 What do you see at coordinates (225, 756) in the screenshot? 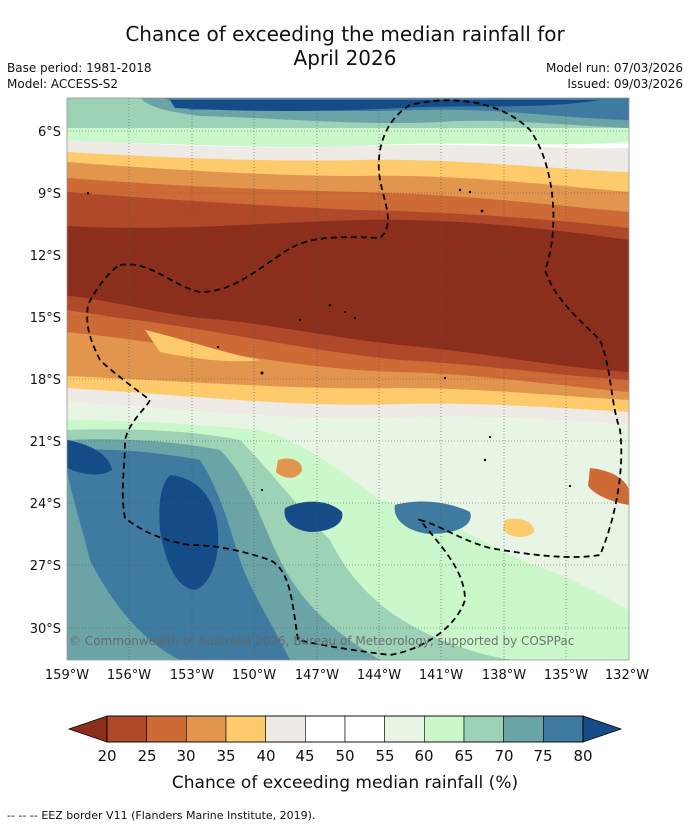
I see `colorbar-tick: 35` at bounding box center [225, 756].